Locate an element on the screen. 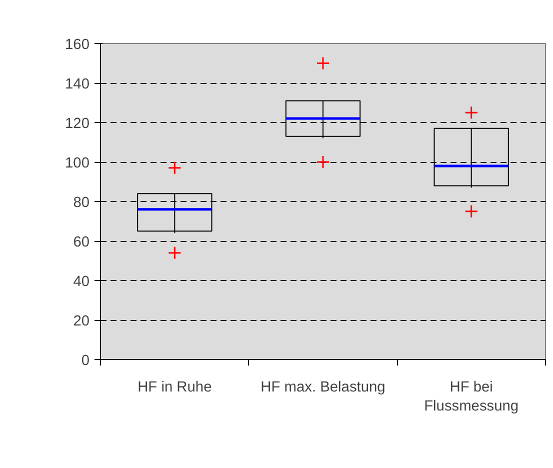 The image size is (553, 468). y-tick-label: 140 is located at coordinates (77, 84).